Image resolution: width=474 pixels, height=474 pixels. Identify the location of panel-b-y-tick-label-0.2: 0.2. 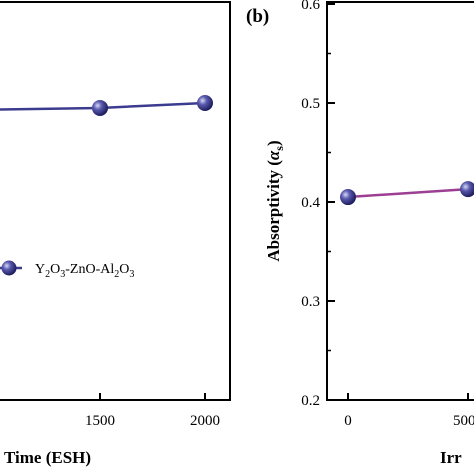
(310, 401).